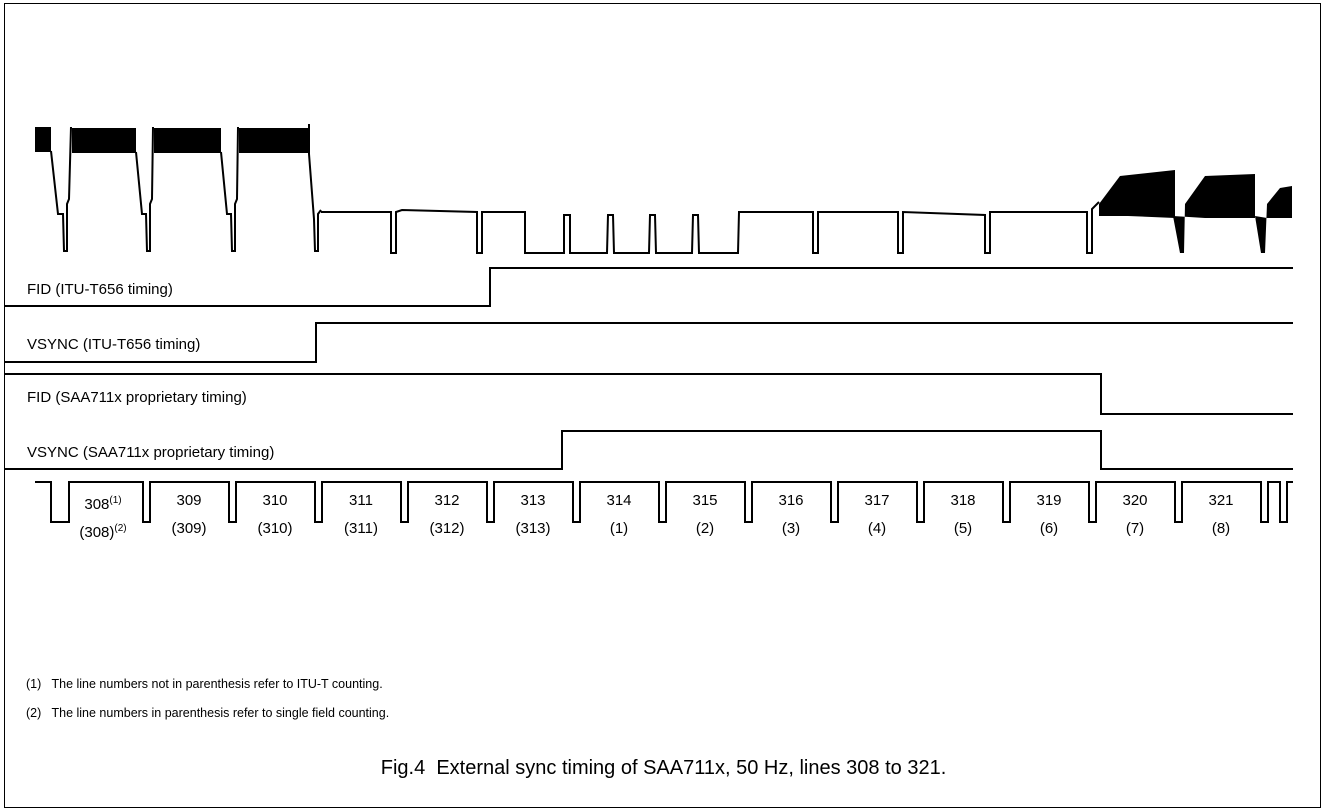 This screenshot has height=812, width=1326. Describe the element at coordinates (619, 500) in the screenshot. I see `line-number-itu: 314` at that location.